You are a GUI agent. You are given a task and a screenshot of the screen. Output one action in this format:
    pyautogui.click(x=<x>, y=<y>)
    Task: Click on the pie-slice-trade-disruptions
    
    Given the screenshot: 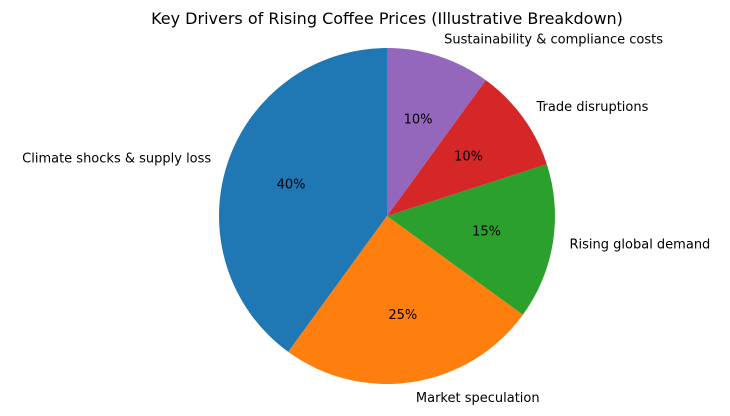 What is the action you would take?
    pyautogui.click(x=467, y=148)
    